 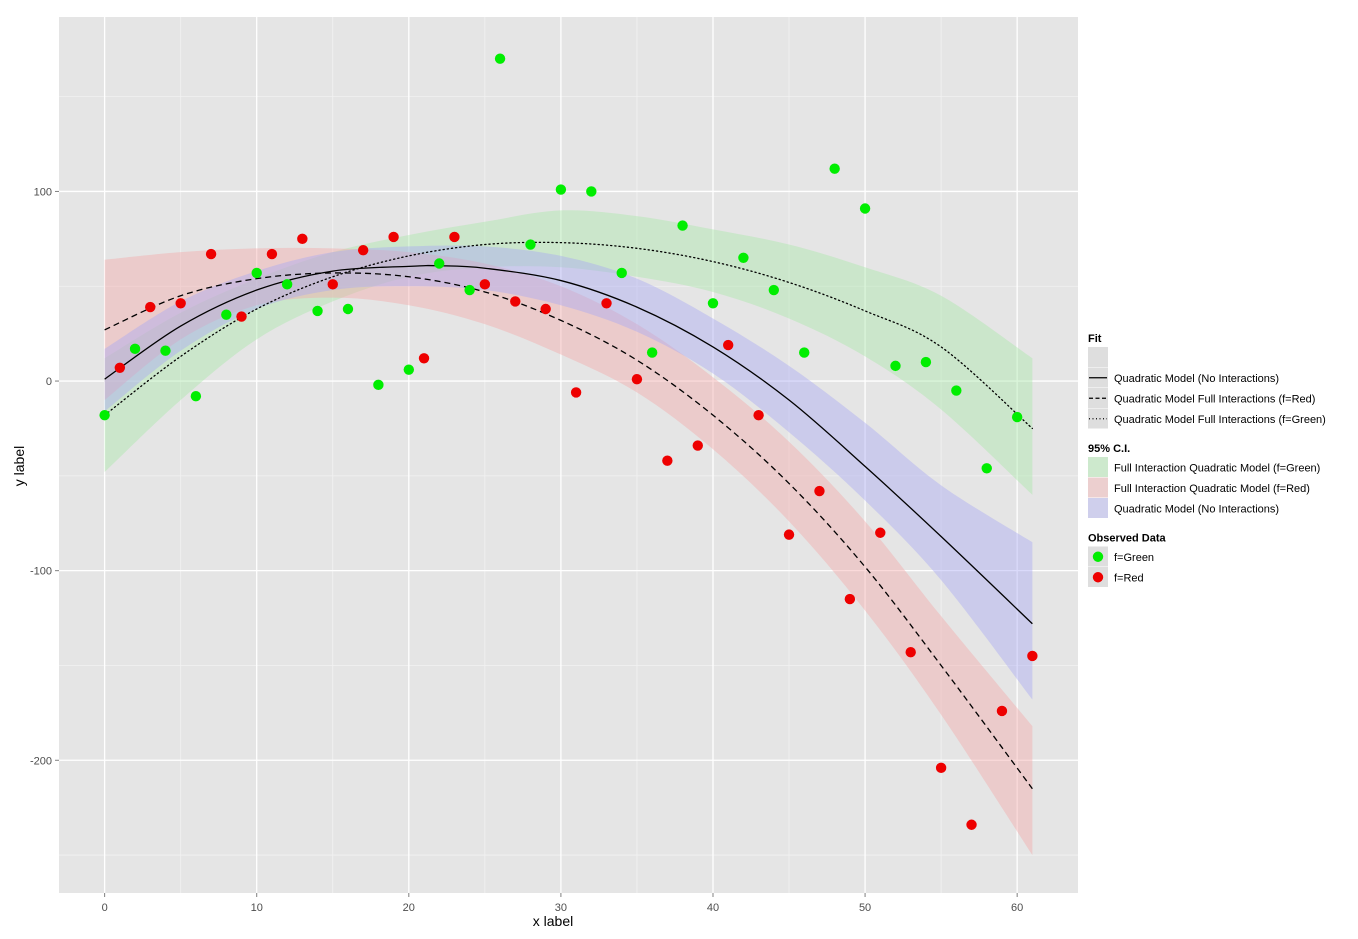 What do you see at coordinates (1129, 578) in the screenshot?
I see `legend-label: f=Red` at bounding box center [1129, 578].